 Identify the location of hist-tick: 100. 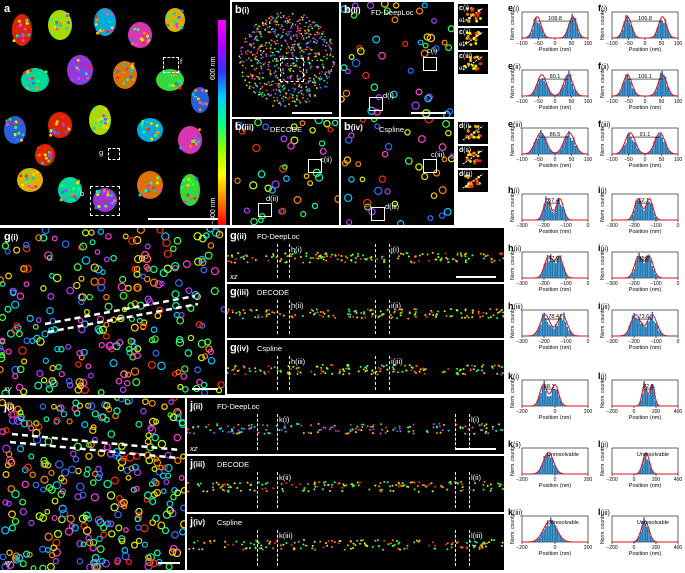
(588, 102).